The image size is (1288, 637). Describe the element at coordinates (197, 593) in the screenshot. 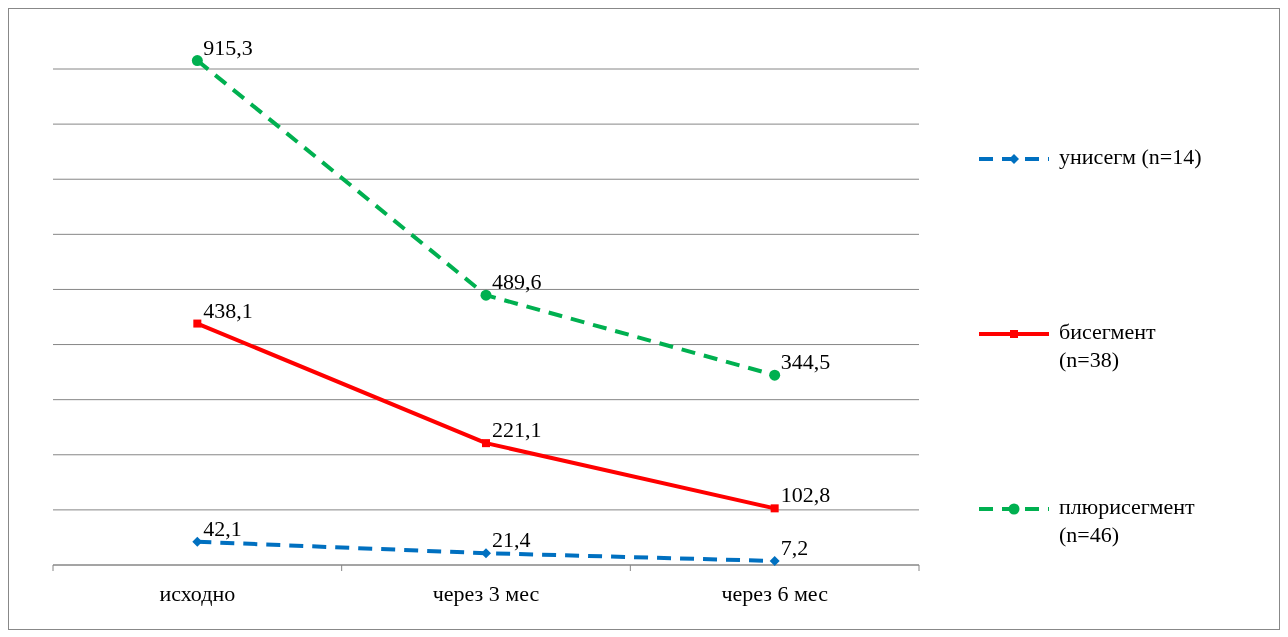

I see `x-tick-label: исходно` at that location.